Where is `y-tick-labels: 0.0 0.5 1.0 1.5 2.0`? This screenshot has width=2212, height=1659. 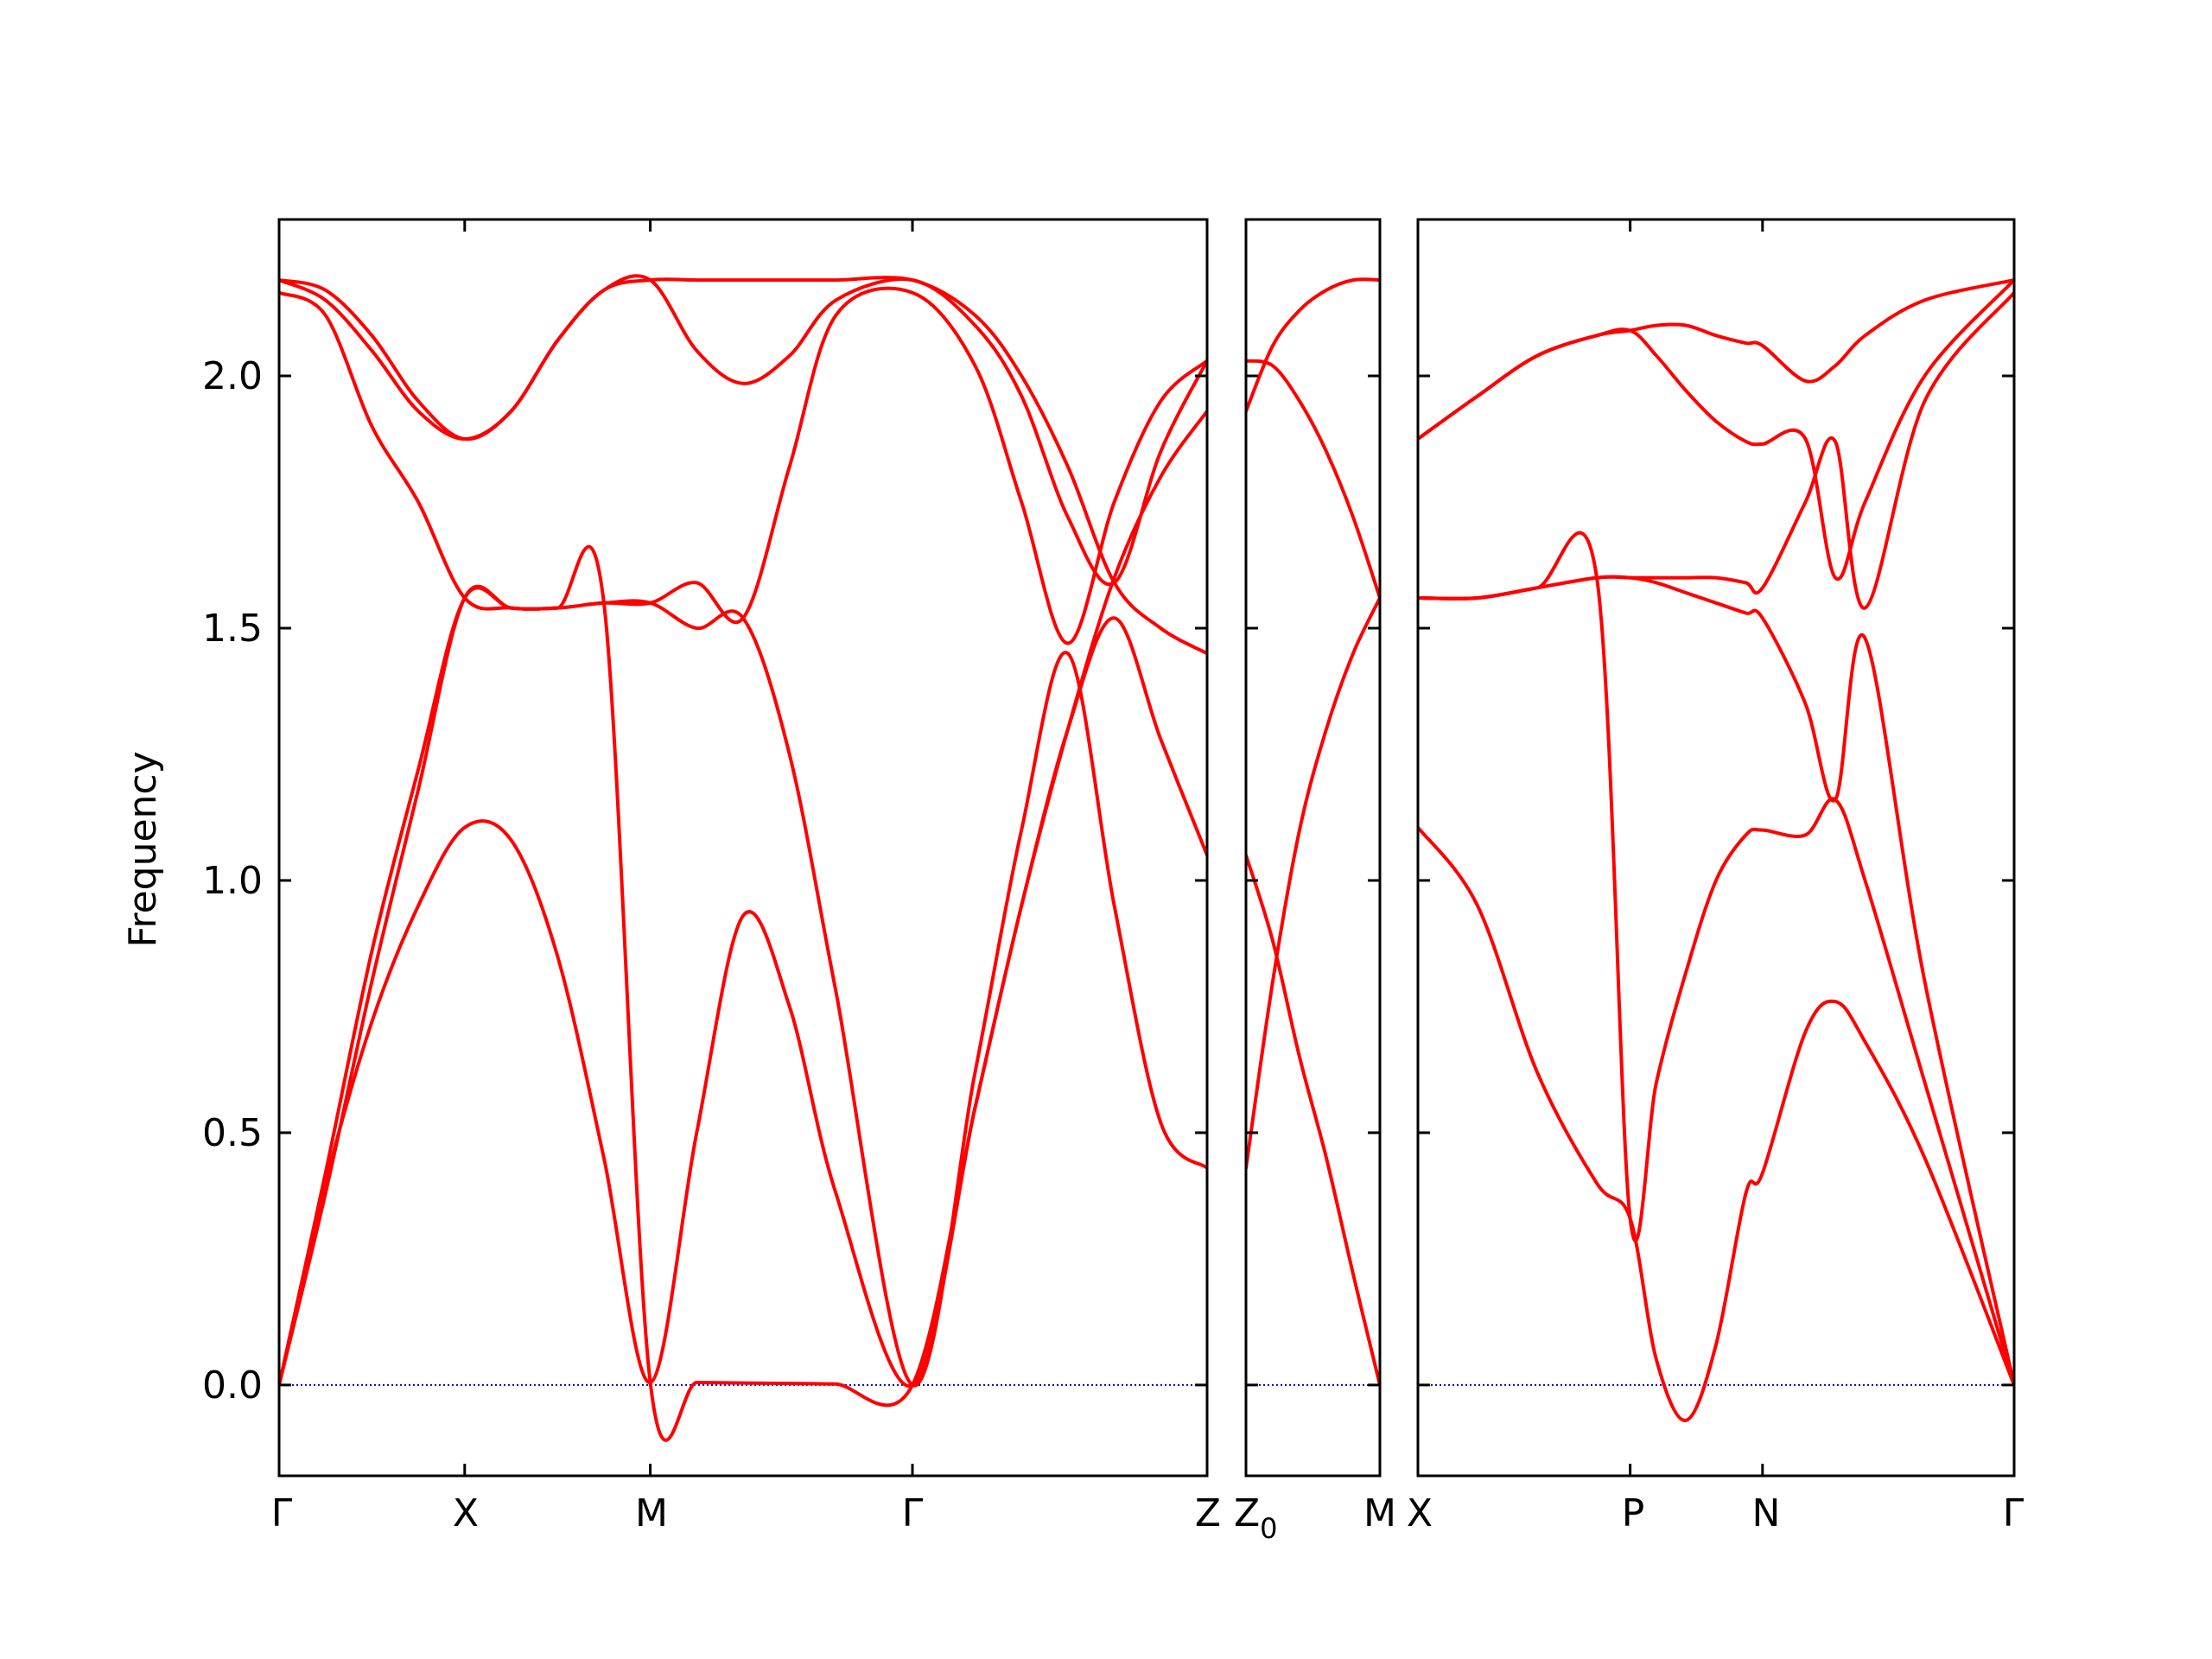
y-tick-labels: 0.0 0.5 1.0 1.5 2.0 is located at coordinates (232, 881).